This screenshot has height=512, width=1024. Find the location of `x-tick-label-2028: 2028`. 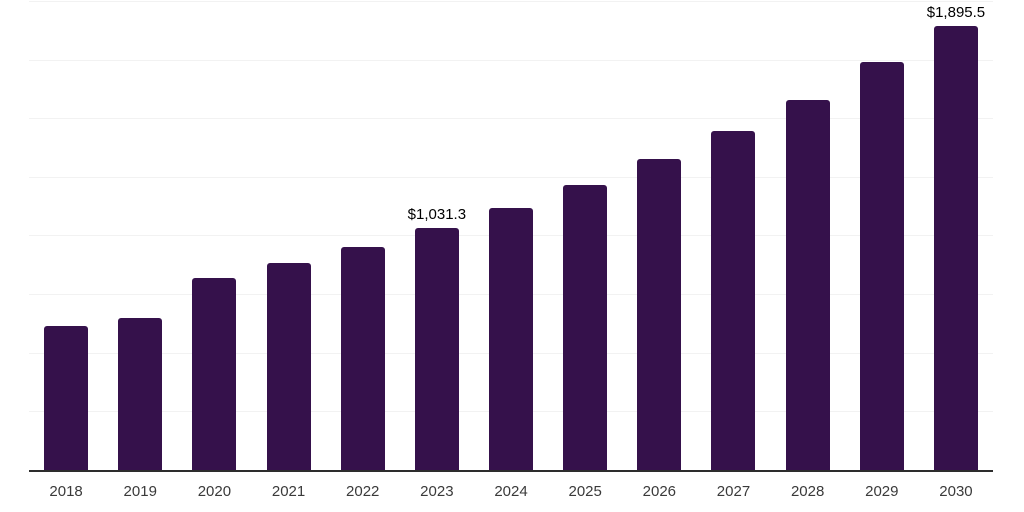

x-tick-label-2028: 2028 is located at coordinates (807, 491).